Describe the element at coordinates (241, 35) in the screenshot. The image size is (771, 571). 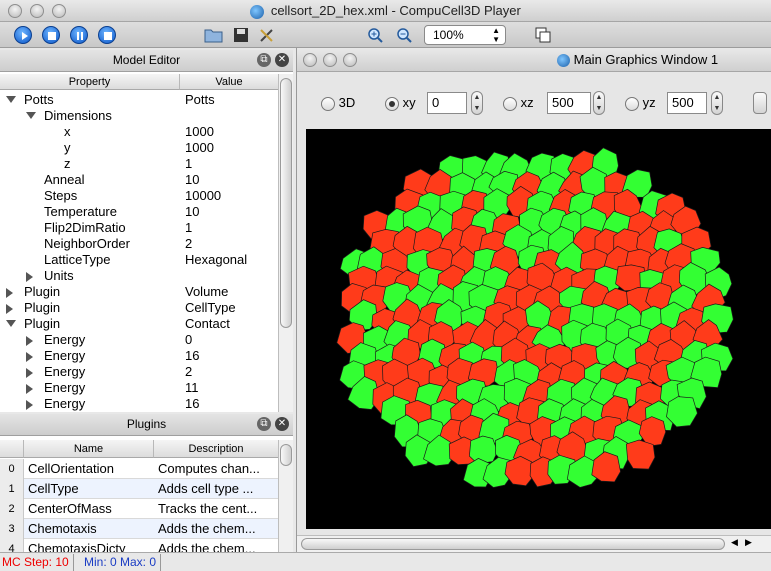
I see `save-button` at that location.